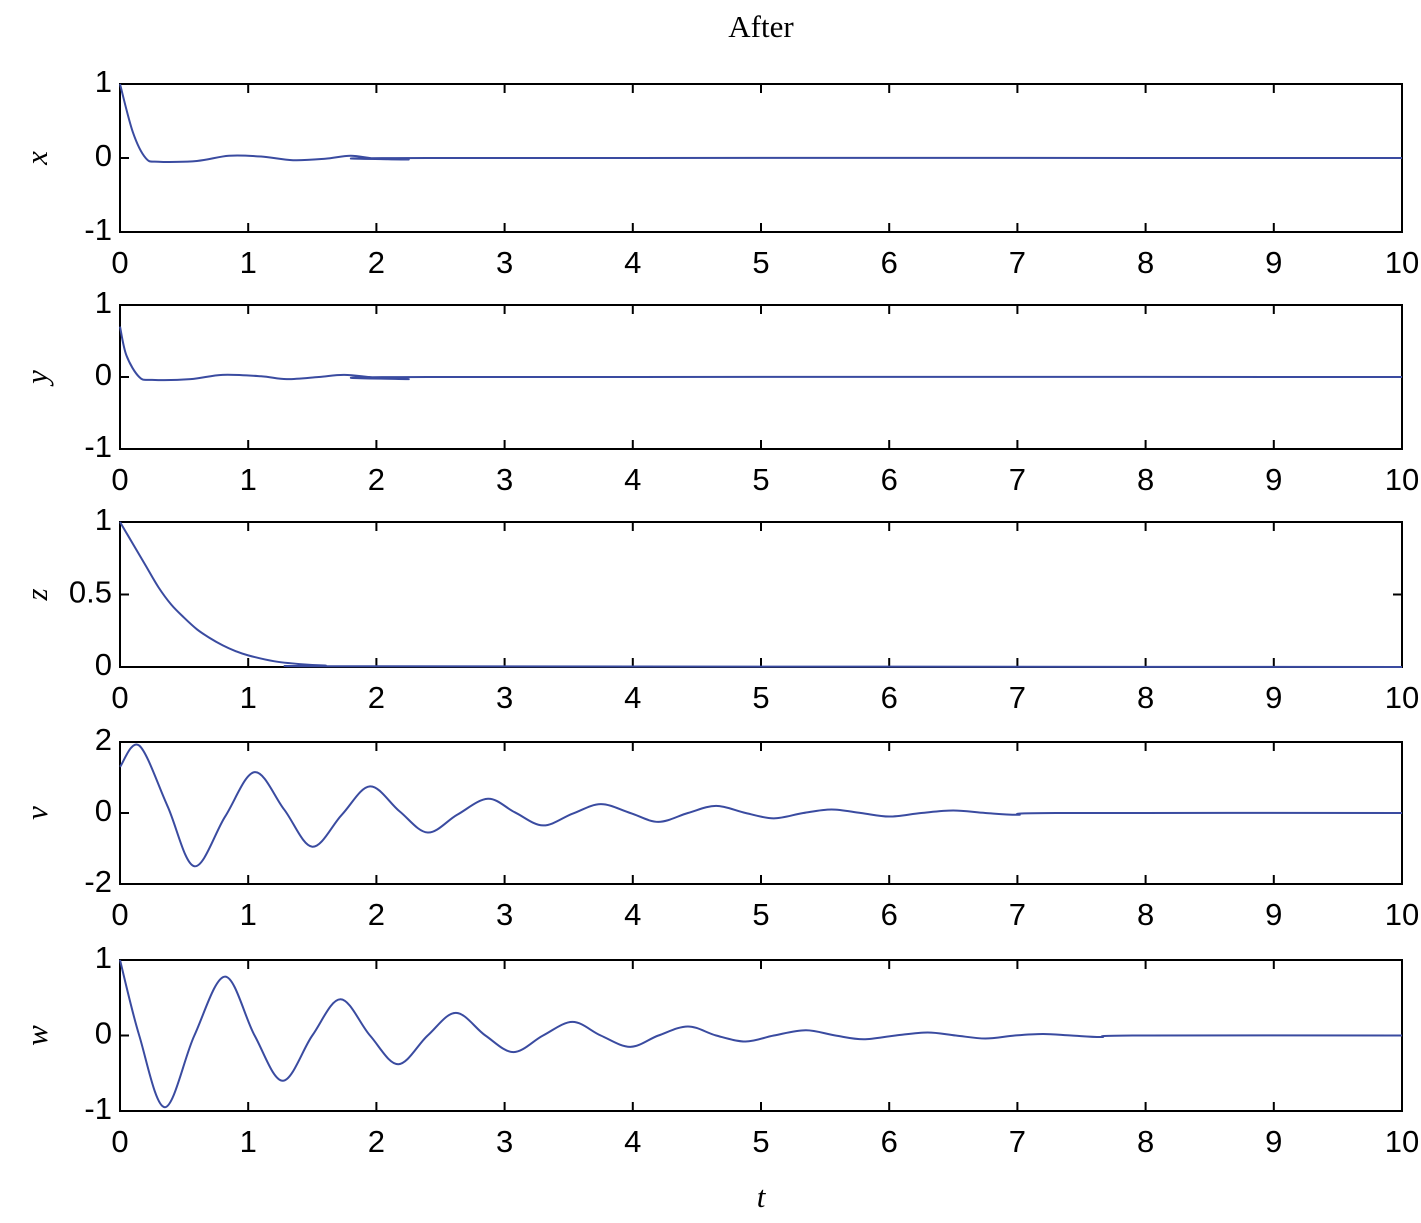 The width and height of the screenshot is (1421, 1223). I want to click on y-axis-label: x, so click(36, 158).